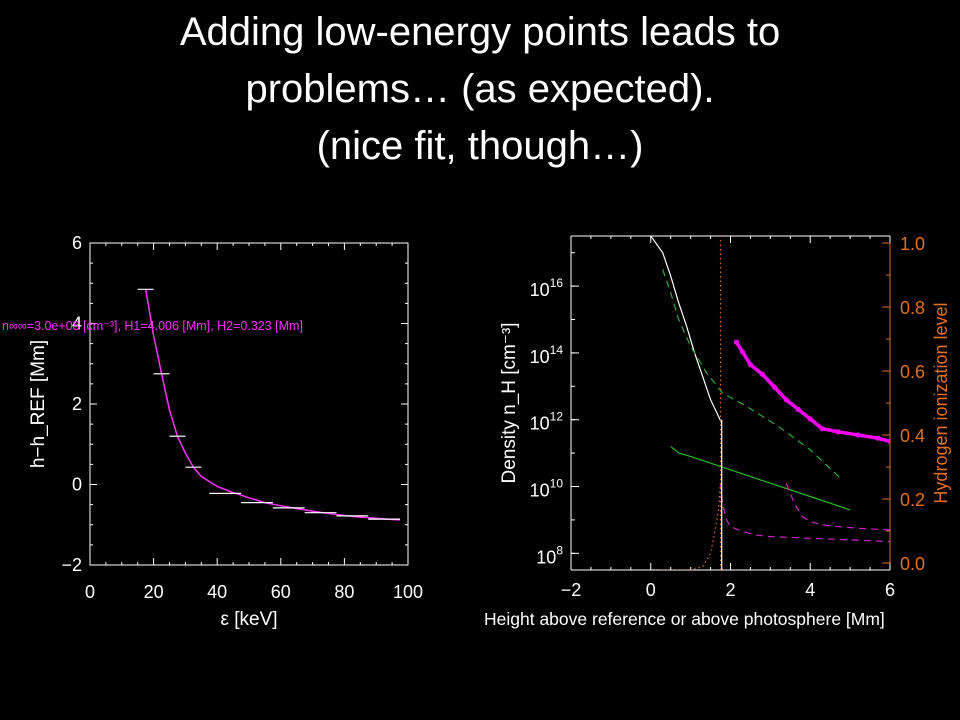 Image resolution: width=960 pixels, height=720 pixels. Describe the element at coordinates (912, 564) in the screenshot. I see `y2-tick-label: 0.0` at that location.